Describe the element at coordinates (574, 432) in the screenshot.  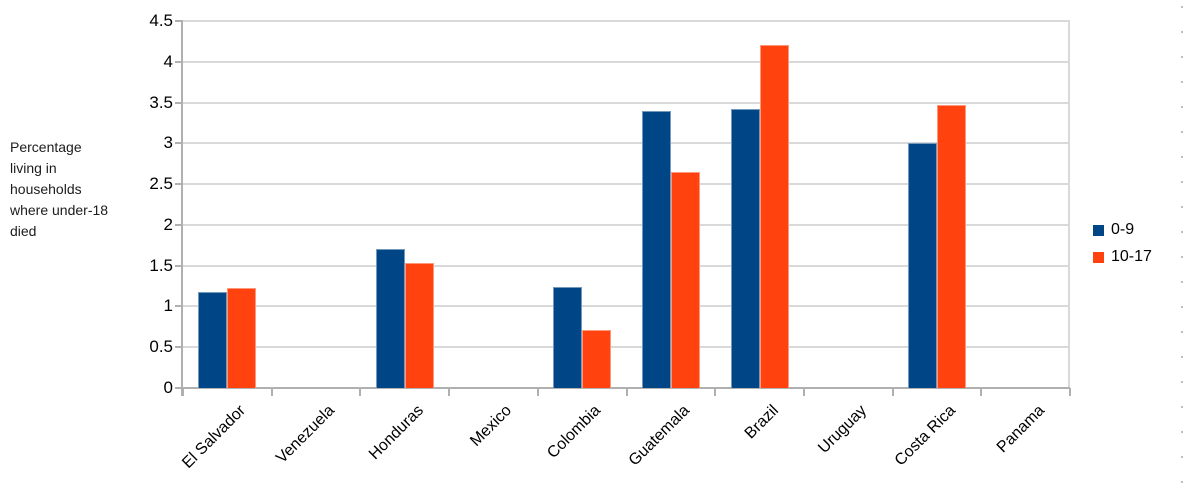
I see `x-axis-label: Colombia` at that location.